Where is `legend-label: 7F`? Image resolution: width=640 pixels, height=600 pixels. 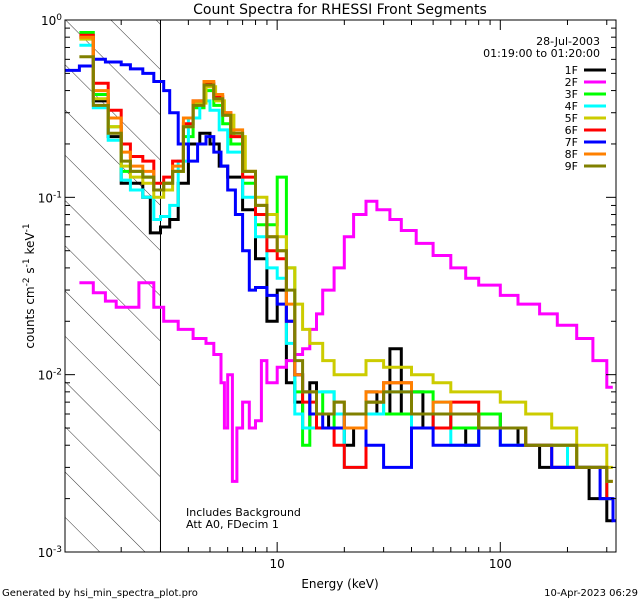 legend-label: 7F is located at coordinates (571, 142).